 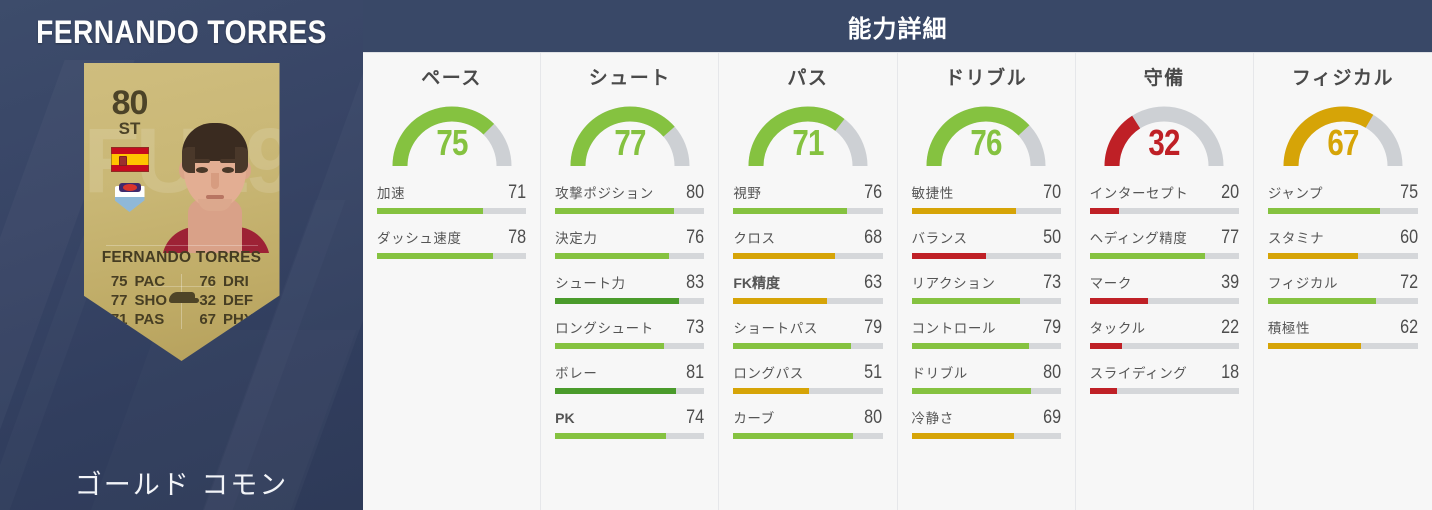 What do you see at coordinates (695, 237) in the screenshot?
I see `sub-attribute-value: 76` at bounding box center [695, 237].